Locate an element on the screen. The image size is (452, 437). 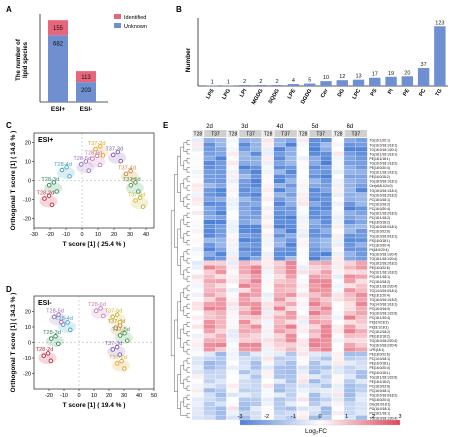
tick-label-PS: PS is located at coordinates (374, 93).